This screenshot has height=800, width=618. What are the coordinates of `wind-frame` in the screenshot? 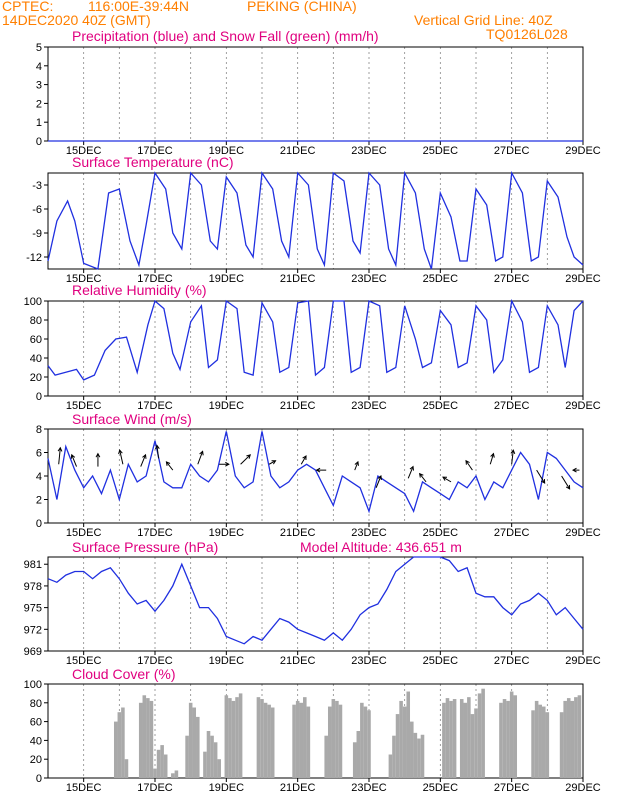 It's located at (315, 476).